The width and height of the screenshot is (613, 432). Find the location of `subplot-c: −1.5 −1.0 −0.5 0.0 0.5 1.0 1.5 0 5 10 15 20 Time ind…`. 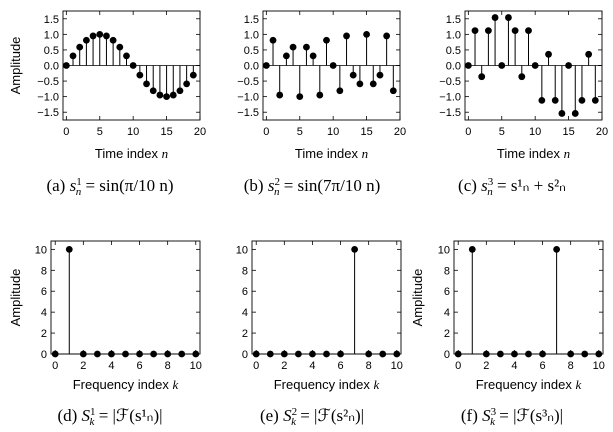

subplot-c: −1.5 −1.0 −0.5 0.0 0.5 1.0 1.5 0 5 10 15 20 Time ind… is located at coordinates (523, 104).